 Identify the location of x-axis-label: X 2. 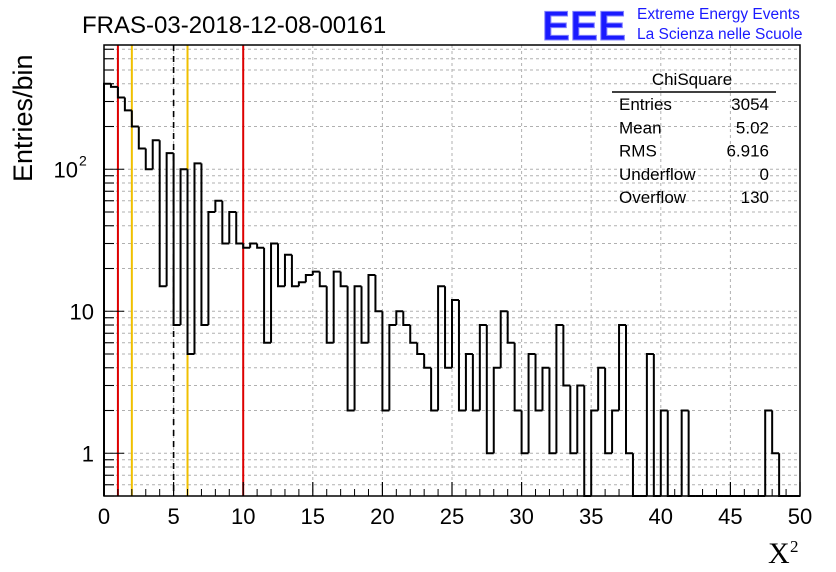
(783, 553).